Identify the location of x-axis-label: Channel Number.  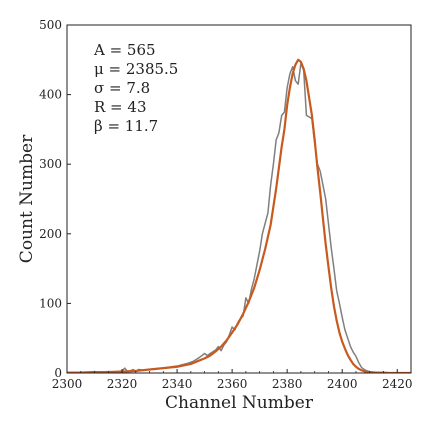
(239, 403).